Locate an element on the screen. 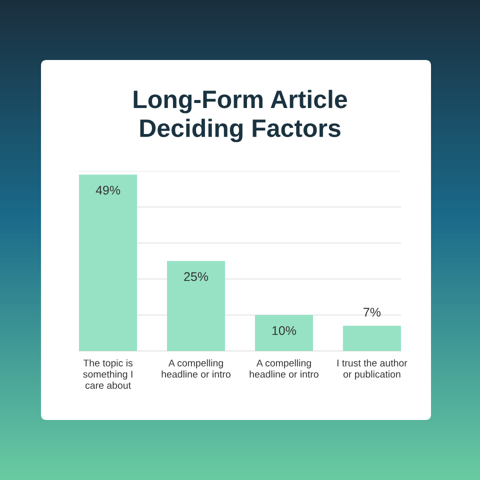 The width and height of the screenshot is (480, 480). data-label: 25% is located at coordinates (196, 277).